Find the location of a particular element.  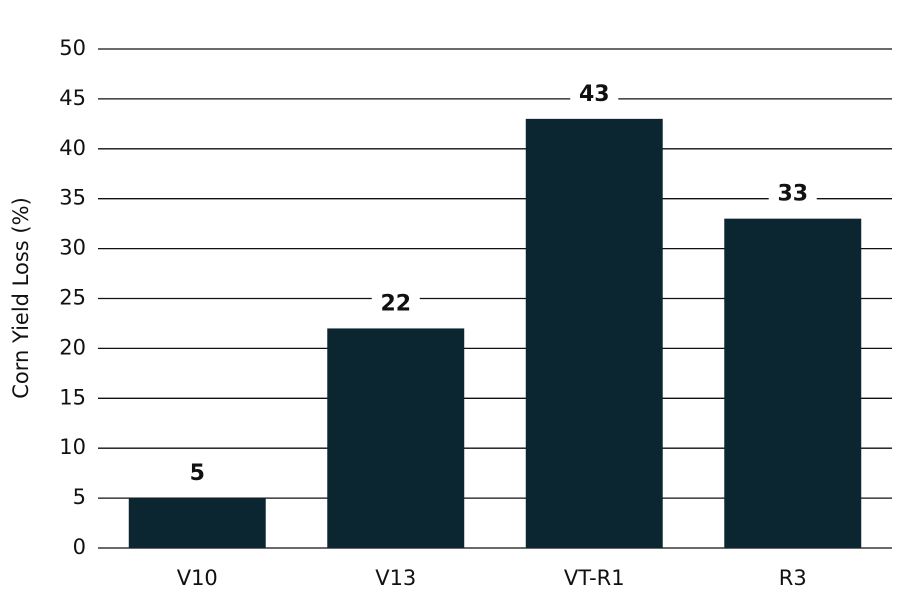

value-label: 33 is located at coordinates (792, 194).